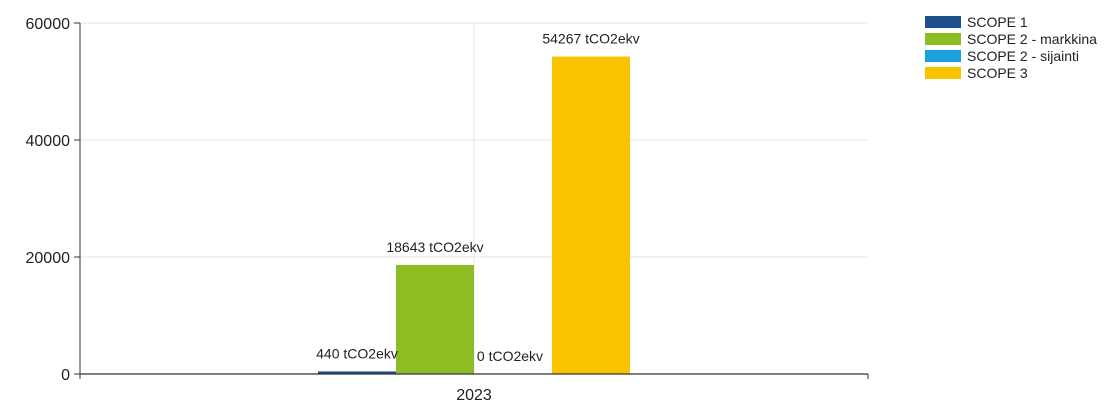  I want to click on y-tick-label: 60000, so click(48, 24).